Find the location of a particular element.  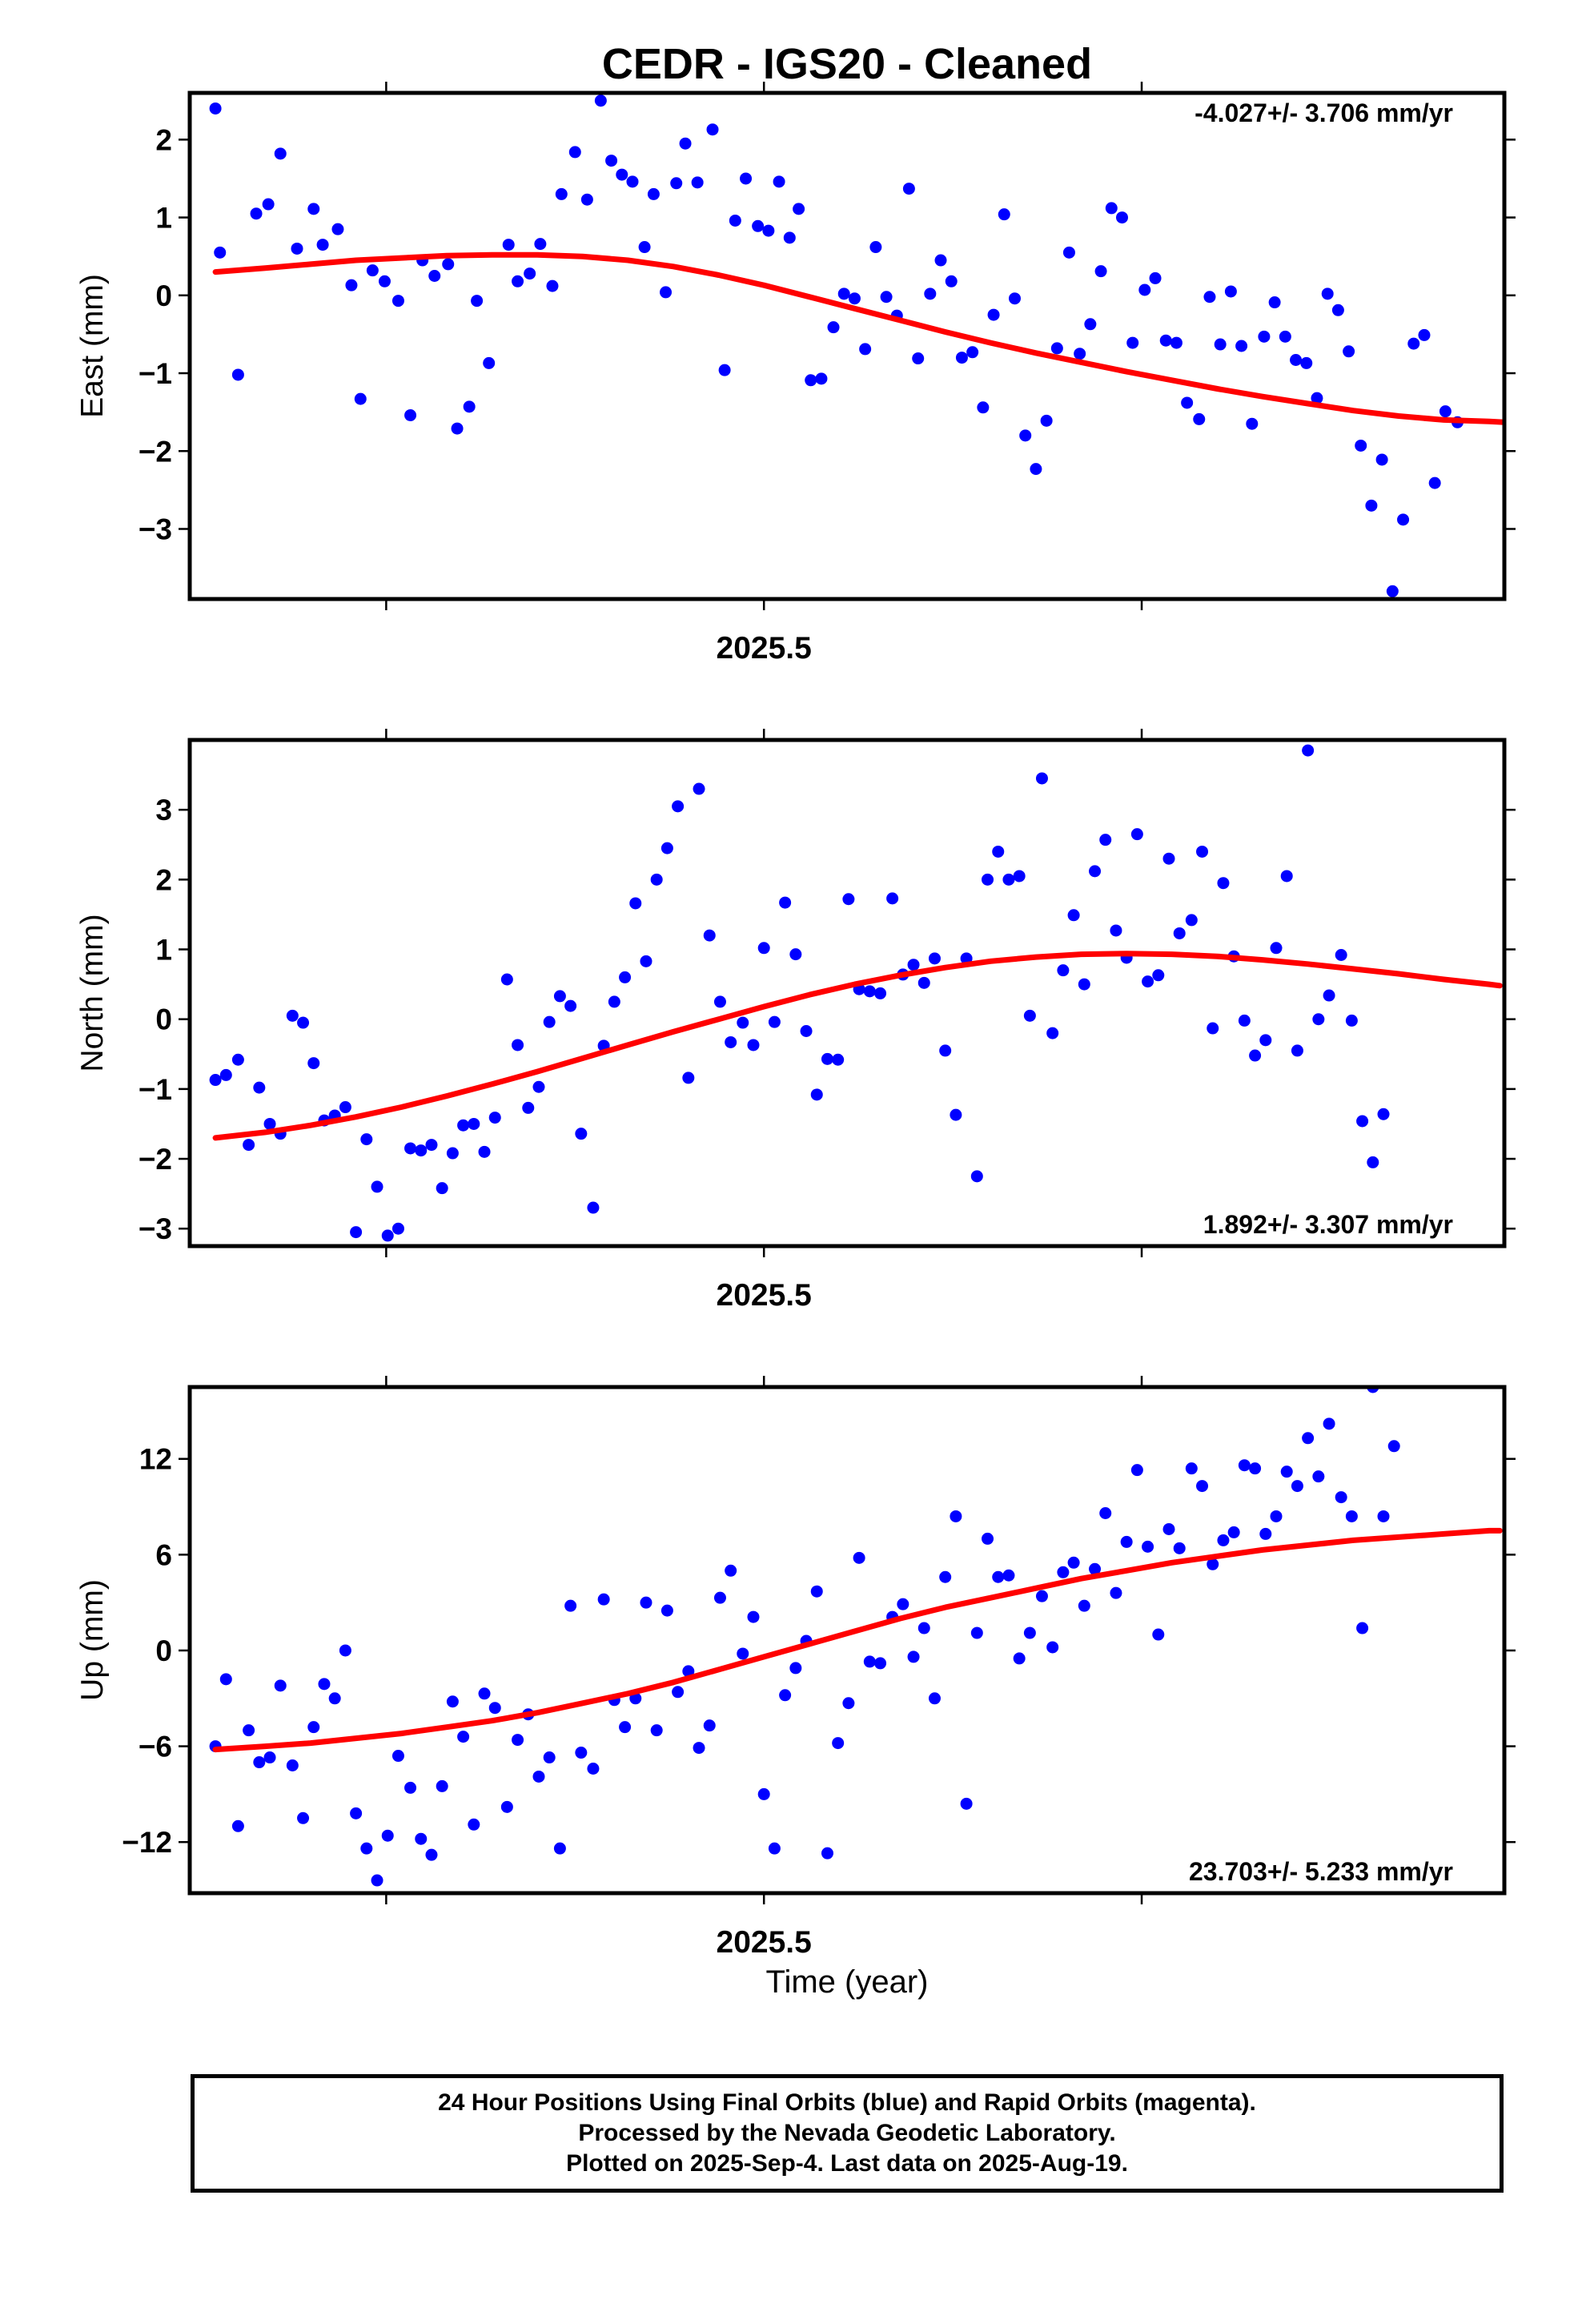

y-axis-label: North (mm) is located at coordinates (92, 993).